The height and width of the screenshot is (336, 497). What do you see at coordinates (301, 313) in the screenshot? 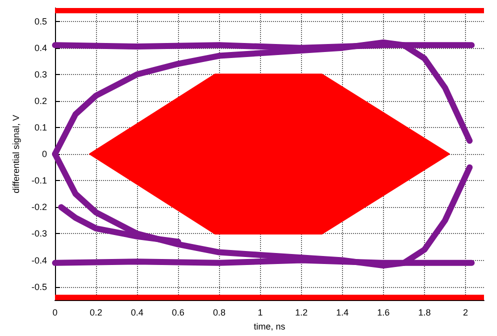
I see `x-tick-label: 1.2` at bounding box center [301, 313].